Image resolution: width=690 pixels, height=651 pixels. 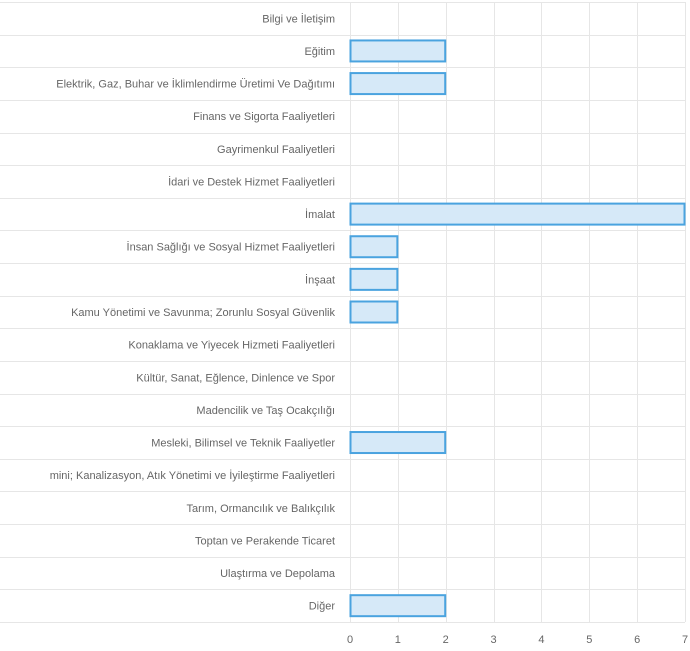 I want to click on x-tick-label: 5, so click(x=589, y=640).